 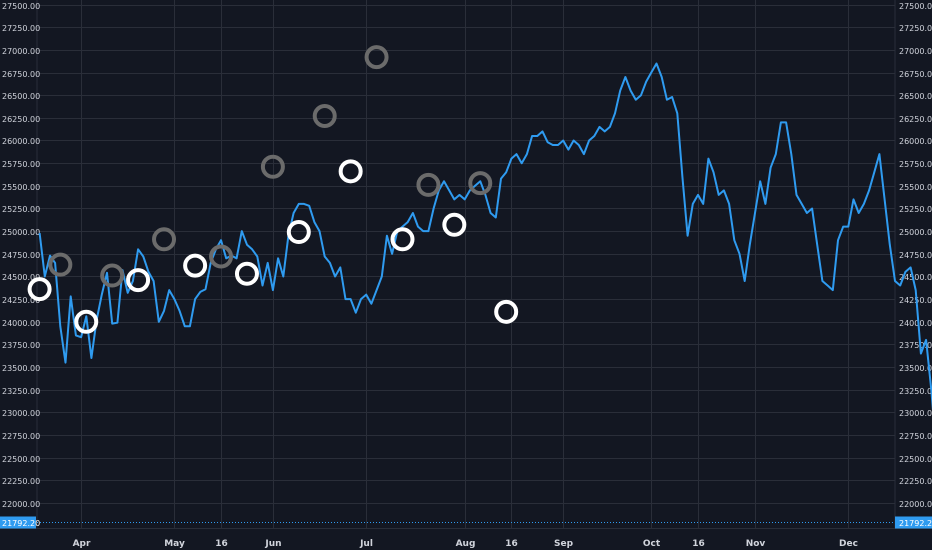 I want to click on y-tick-label-right: 25500.00, so click(x=915, y=187).